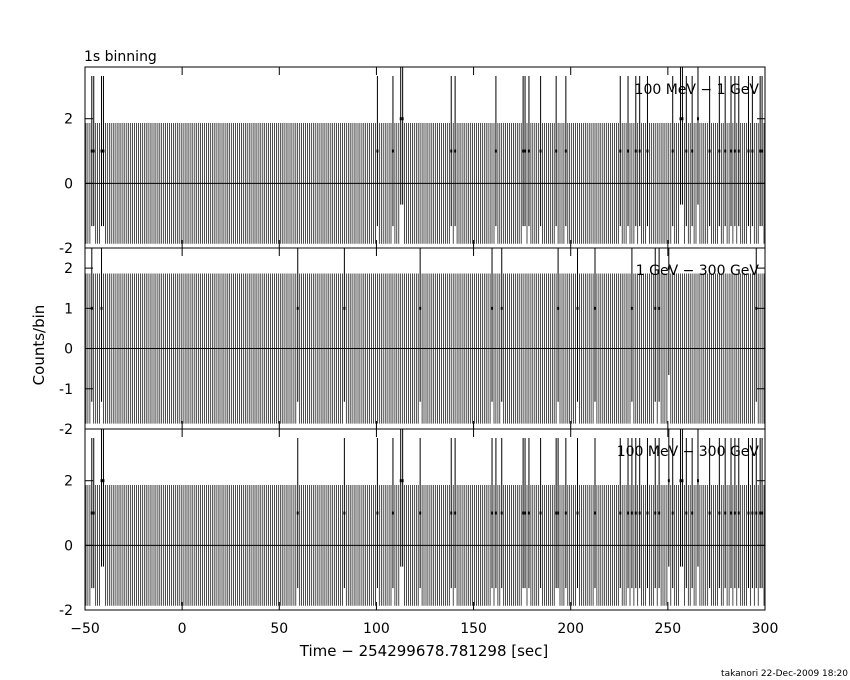 This screenshot has height=680, width=850. What do you see at coordinates (473, 629) in the screenshot?
I see `x-tick-label: 150` at bounding box center [473, 629].